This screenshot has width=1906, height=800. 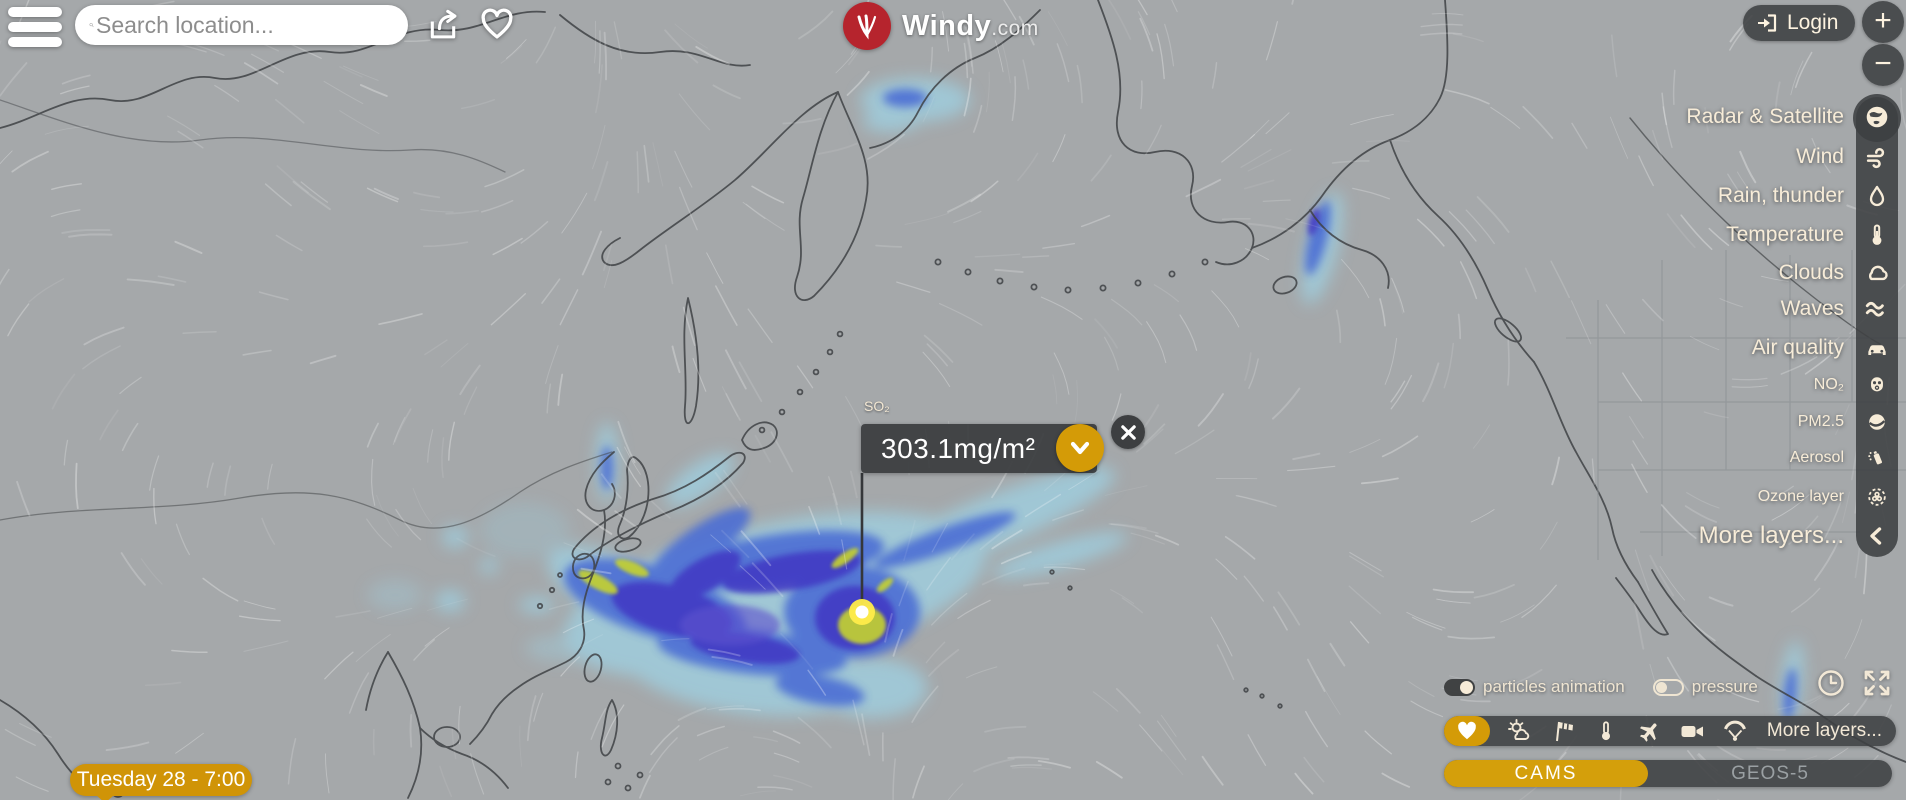 What do you see at coordinates (1808, 196) in the screenshot?
I see `layer-menu-item-rain-thunder: Rain, thunder` at bounding box center [1808, 196].